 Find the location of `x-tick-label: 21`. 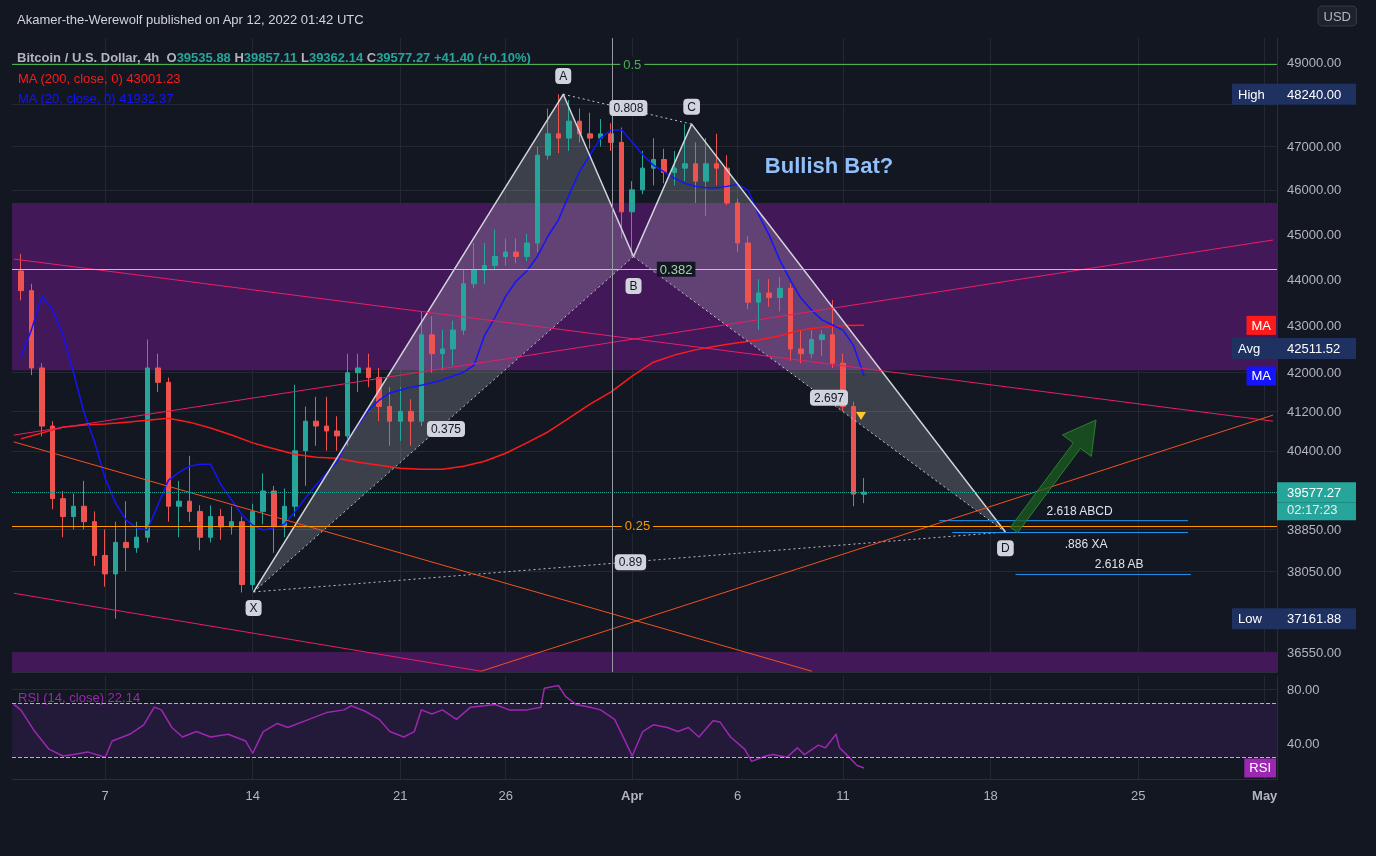

x-tick-label: 21 is located at coordinates (400, 795).